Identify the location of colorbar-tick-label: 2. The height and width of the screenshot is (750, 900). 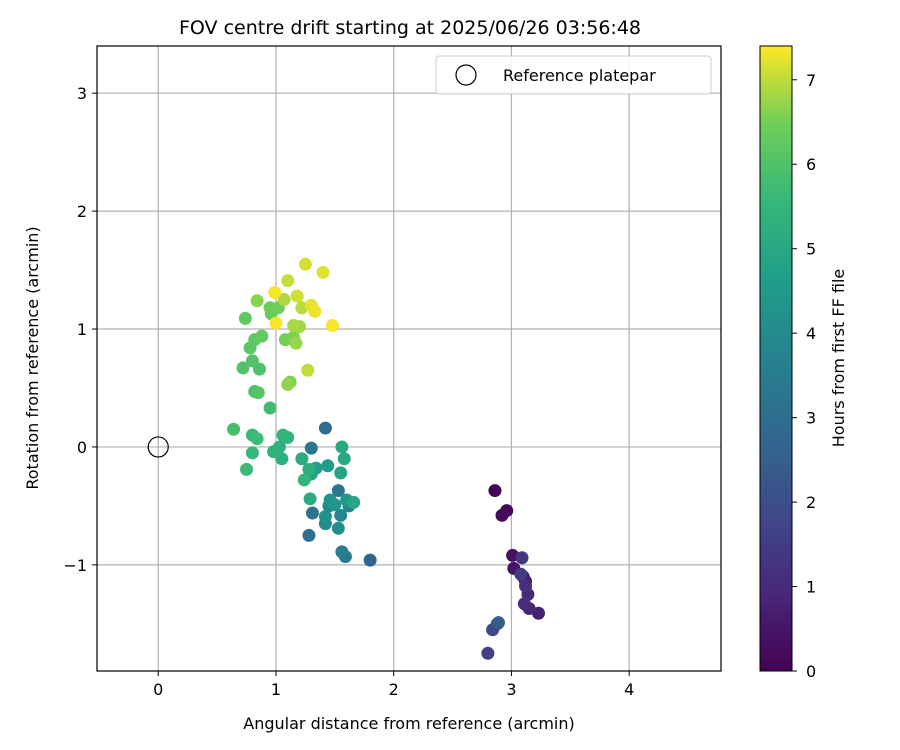
(811, 502).